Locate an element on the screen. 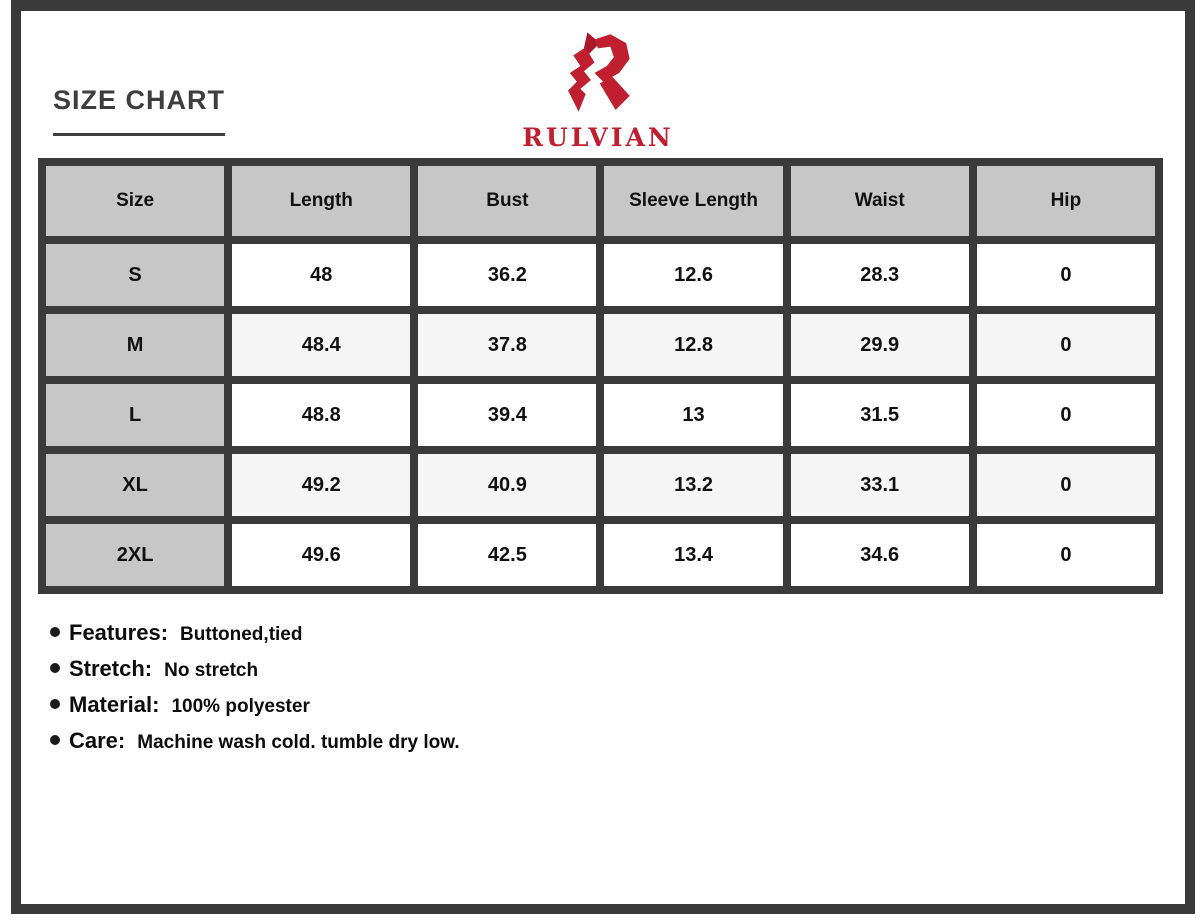 The image size is (1200, 918). spec-item-stretch: Stretch: No stretch is located at coordinates (255, 668).